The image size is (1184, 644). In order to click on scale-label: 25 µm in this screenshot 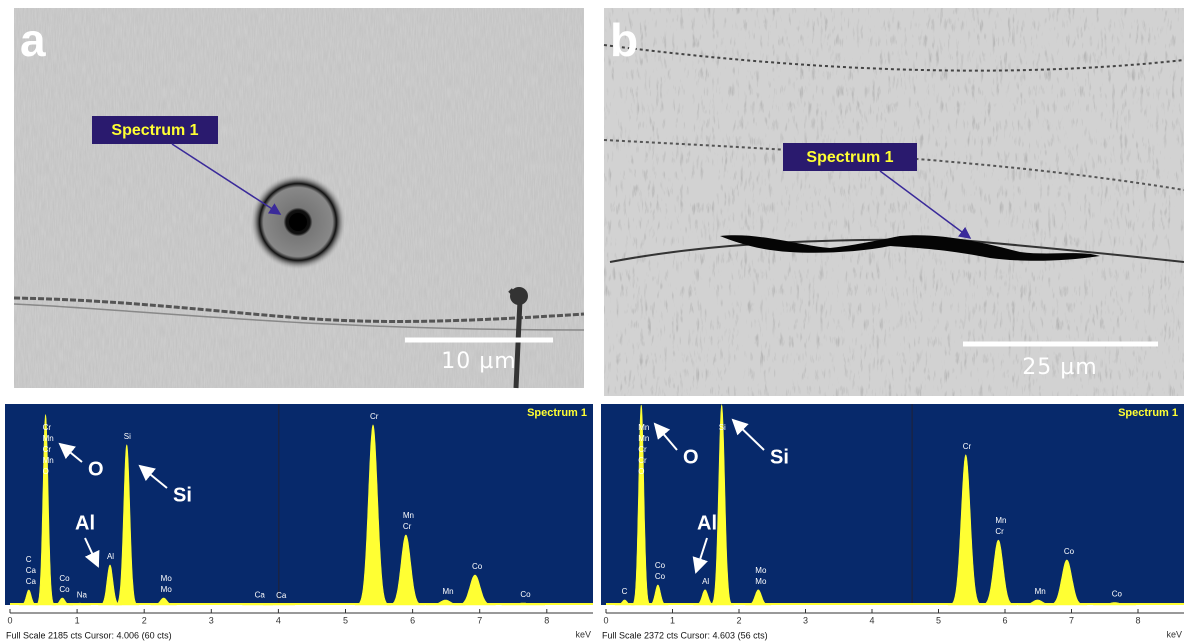, I will do `click(1059, 367)`.